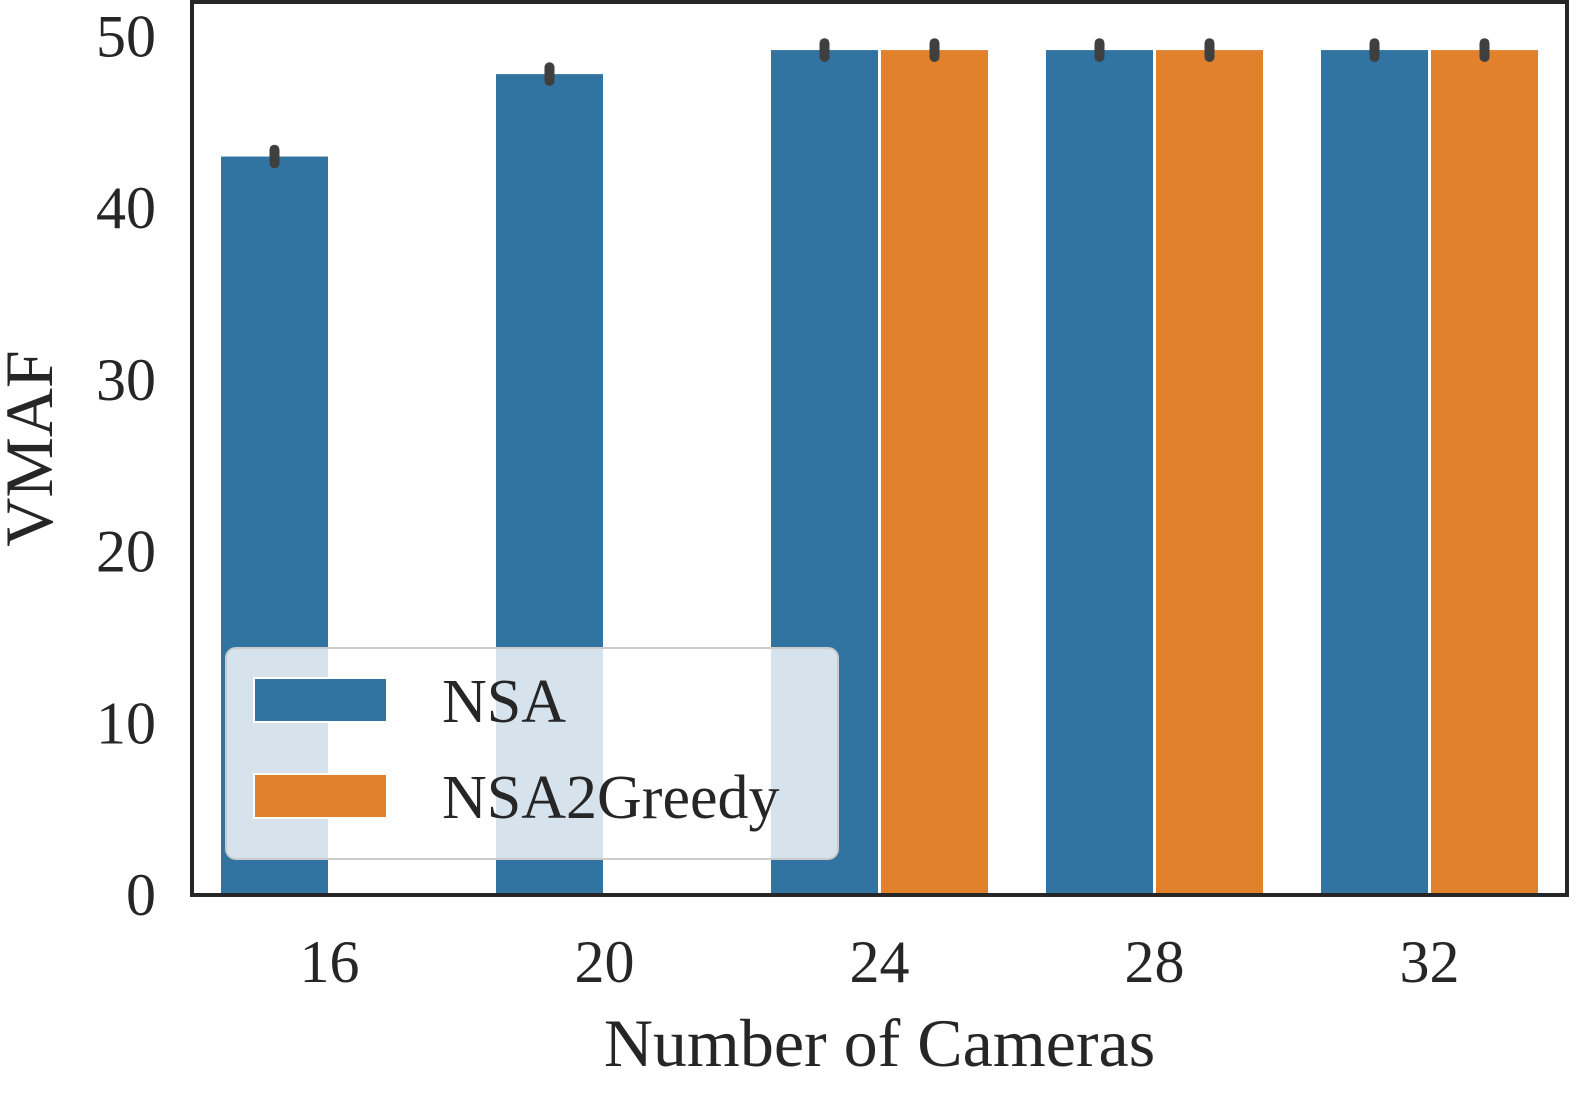 This screenshot has width=1589, height=1094. Describe the element at coordinates (532, 753) in the screenshot. I see `legend: NSA NSA2Greedy` at that location.